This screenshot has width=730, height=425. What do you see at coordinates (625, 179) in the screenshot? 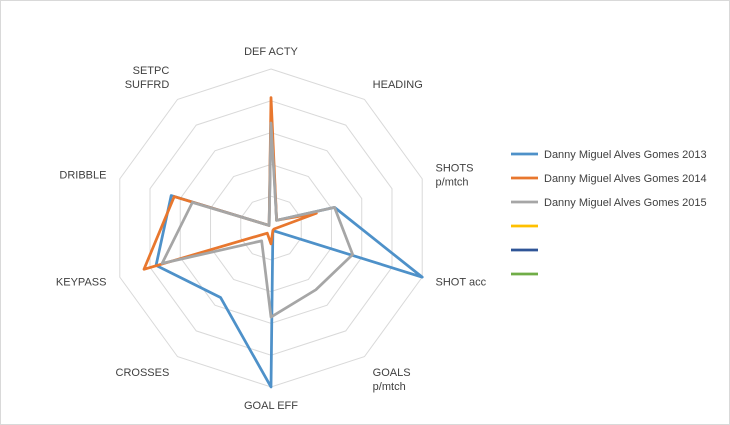
I see `legend-label-2: Danny Miguel Alves Gomes 2014` at bounding box center [625, 179].